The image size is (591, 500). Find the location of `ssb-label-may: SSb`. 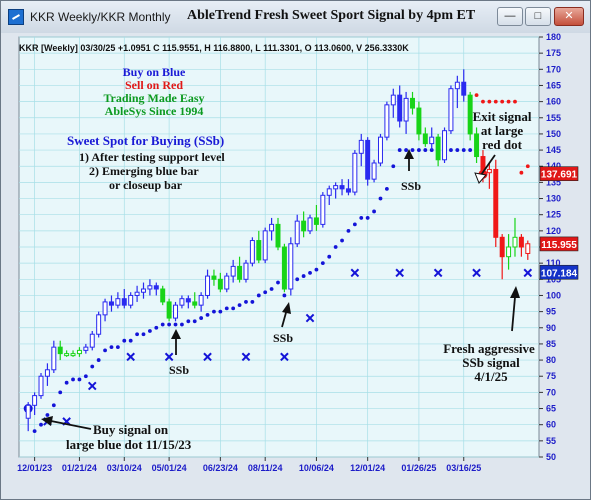

ssb-label-may: SSb is located at coordinates (179, 370).